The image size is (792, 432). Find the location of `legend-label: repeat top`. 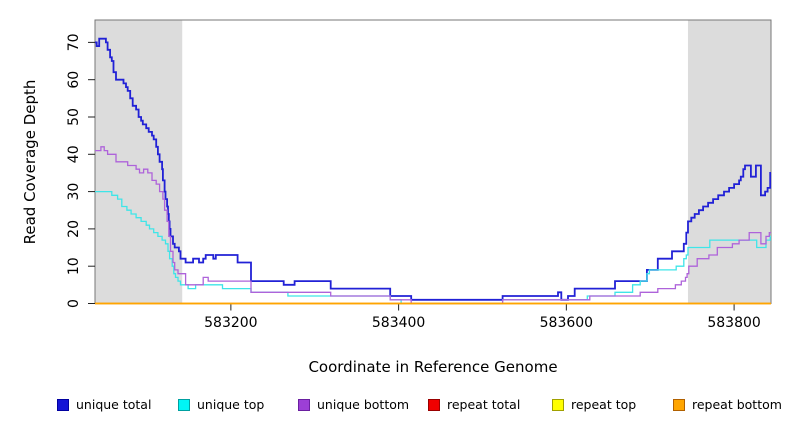

legend-label: repeat top is located at coordinates (604, 404).